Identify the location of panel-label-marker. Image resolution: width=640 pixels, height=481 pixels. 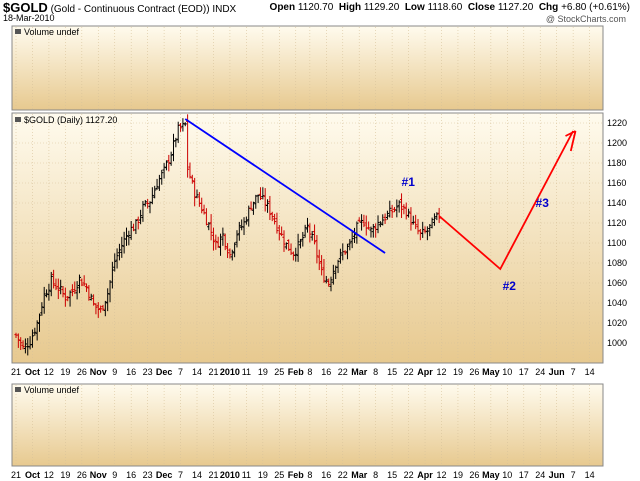
(18, 31).